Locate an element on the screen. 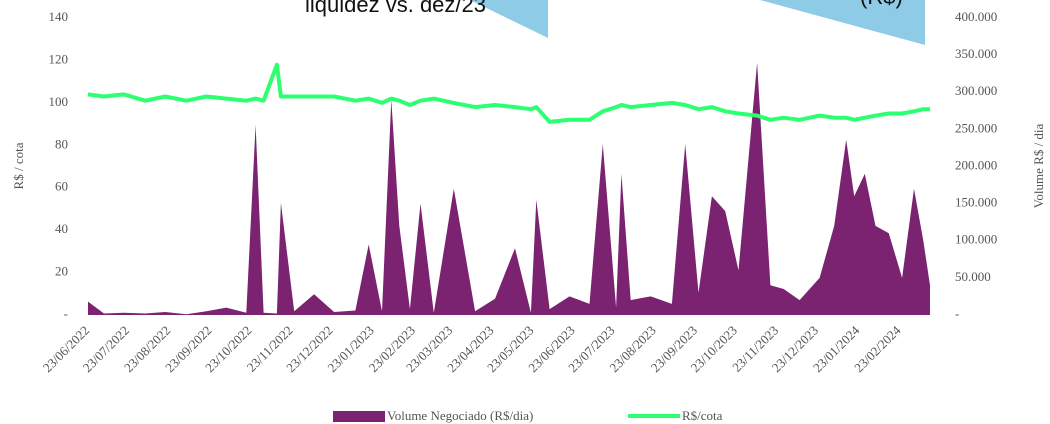  y-tick-label: 120 is located at coordinates (59, 58).